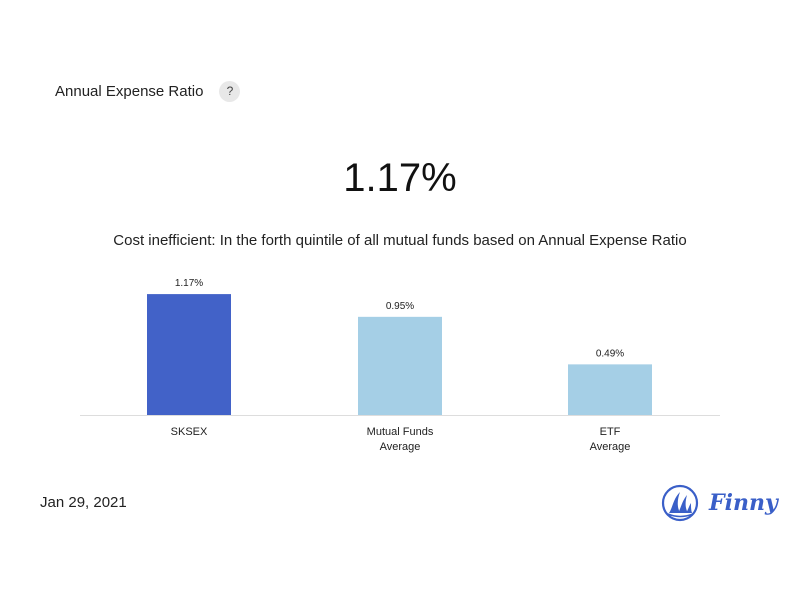  Describe the element at coordinates (743, 503) in the screenshot. I see `brand-name: Finny` at that location.